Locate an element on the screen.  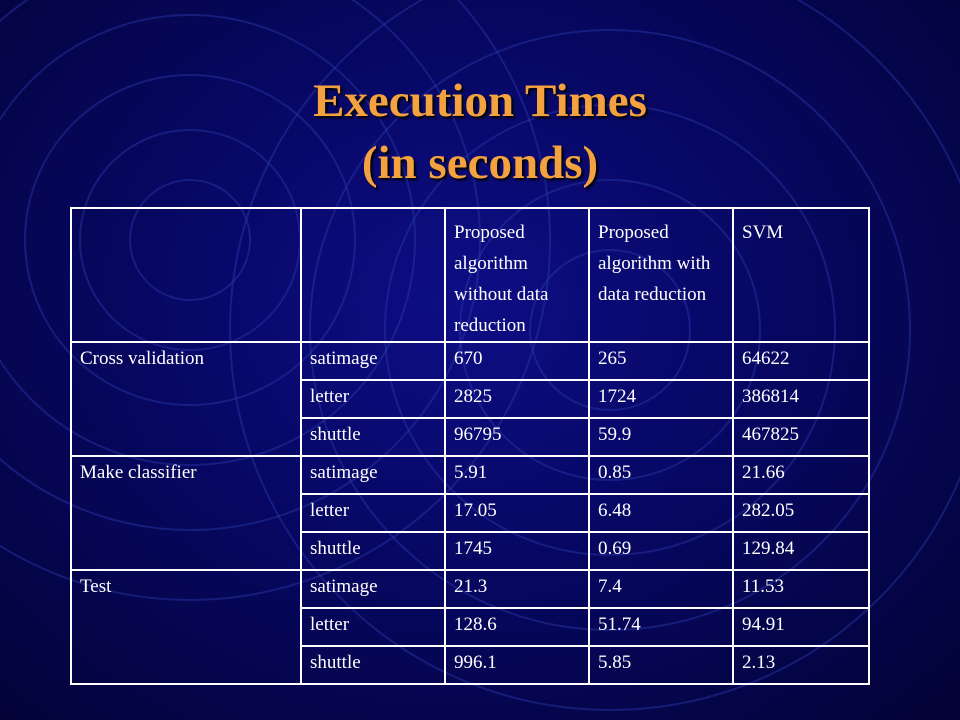
with-reduction-cell: 7.4 is located at coordinates (661, 589).